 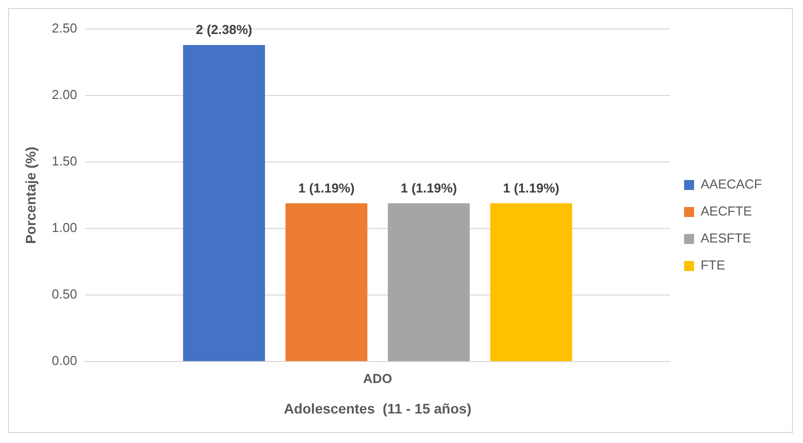 What do you see at coordinates (726, 238) in the screenshot?
I see `legend-label: AESFTE` at bounding box center [726, 238].